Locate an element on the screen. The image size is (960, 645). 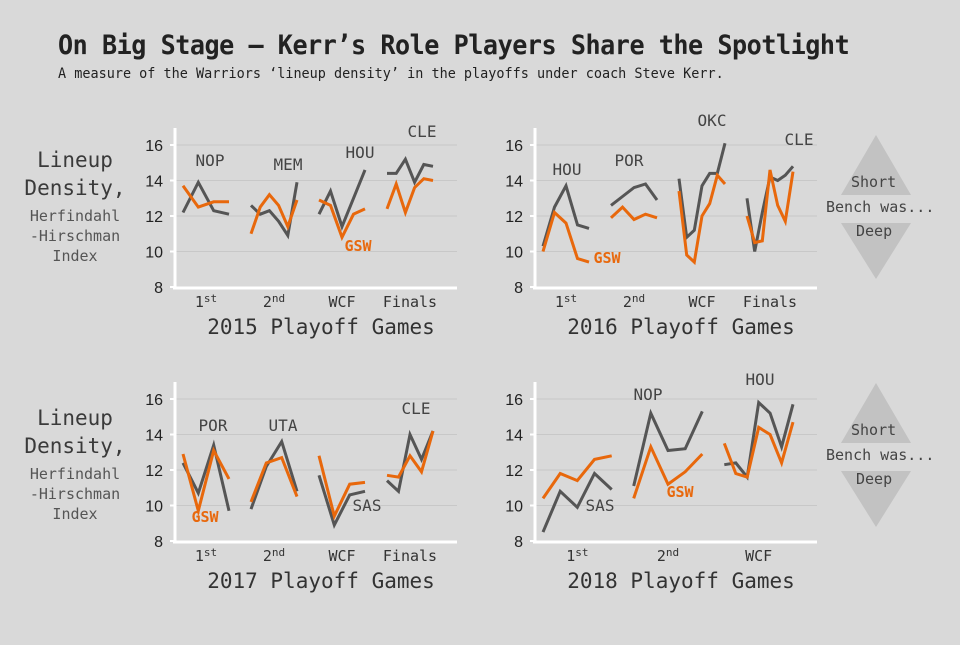
bench-legend-top: Short Bench was... Deep is located at coordinates (885, 210).